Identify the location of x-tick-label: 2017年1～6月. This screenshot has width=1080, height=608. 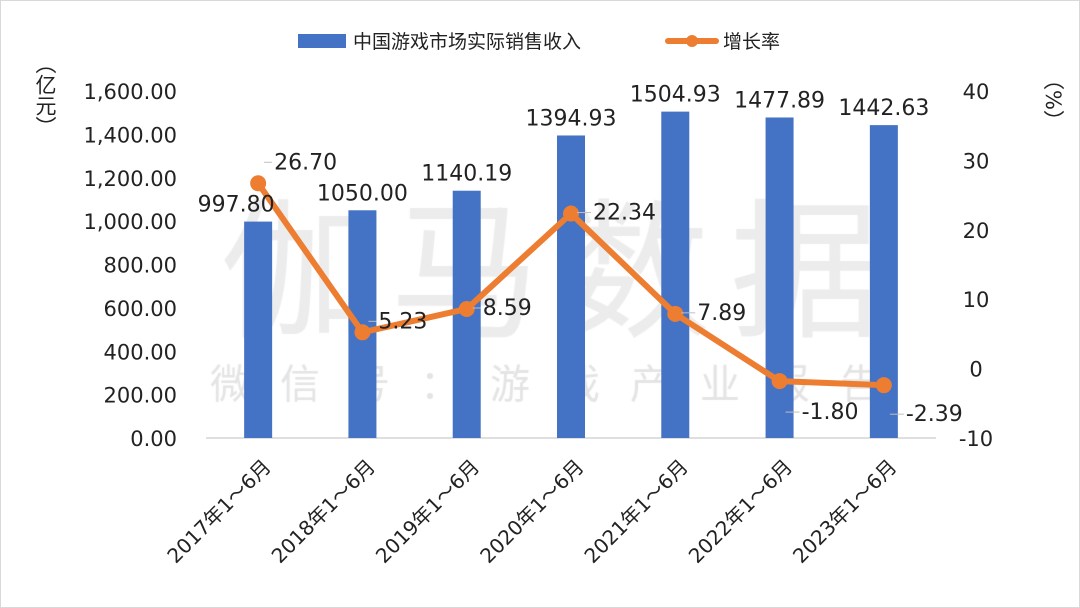
(218, 511).